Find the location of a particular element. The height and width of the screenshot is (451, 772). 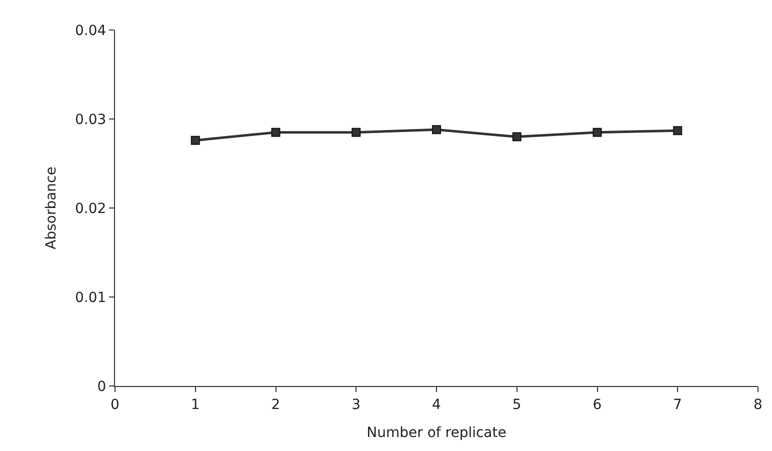

y-tick-label: 0.03 is located at coordinates (90, 120).